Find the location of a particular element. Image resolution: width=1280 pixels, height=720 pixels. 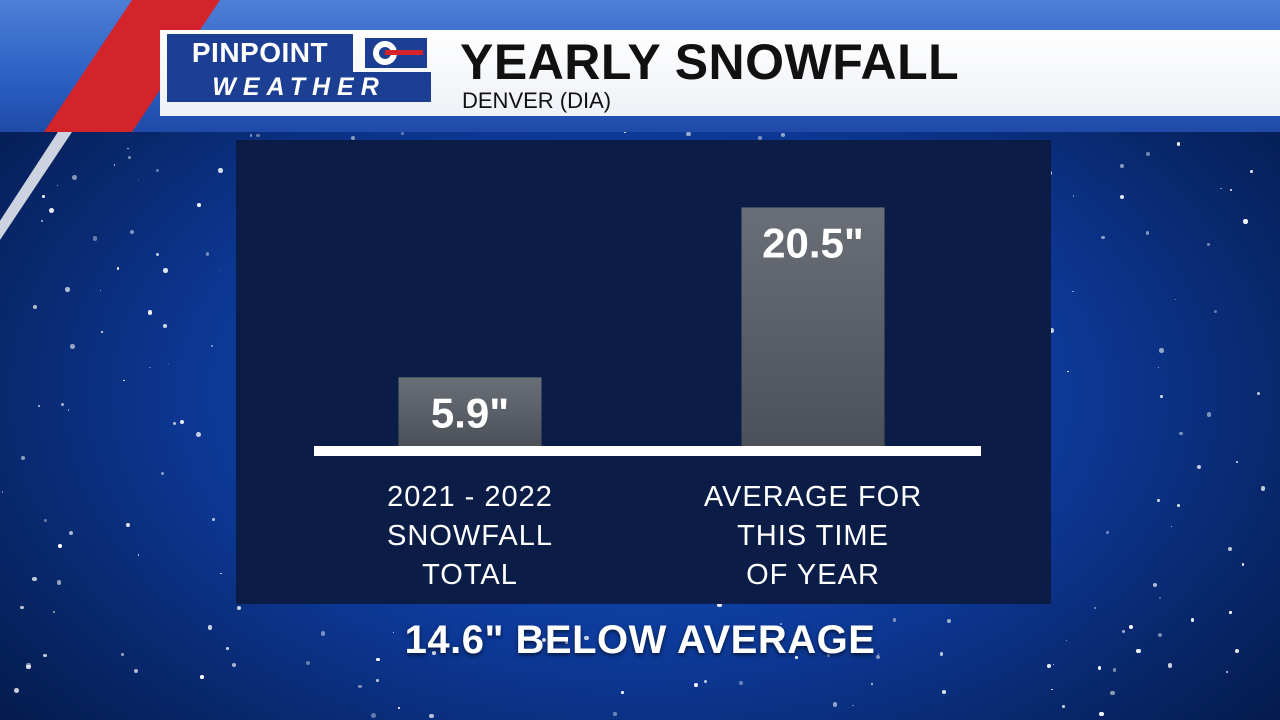

page-title: YEARLY SNOWFALL is located at coordinates (710, 62).